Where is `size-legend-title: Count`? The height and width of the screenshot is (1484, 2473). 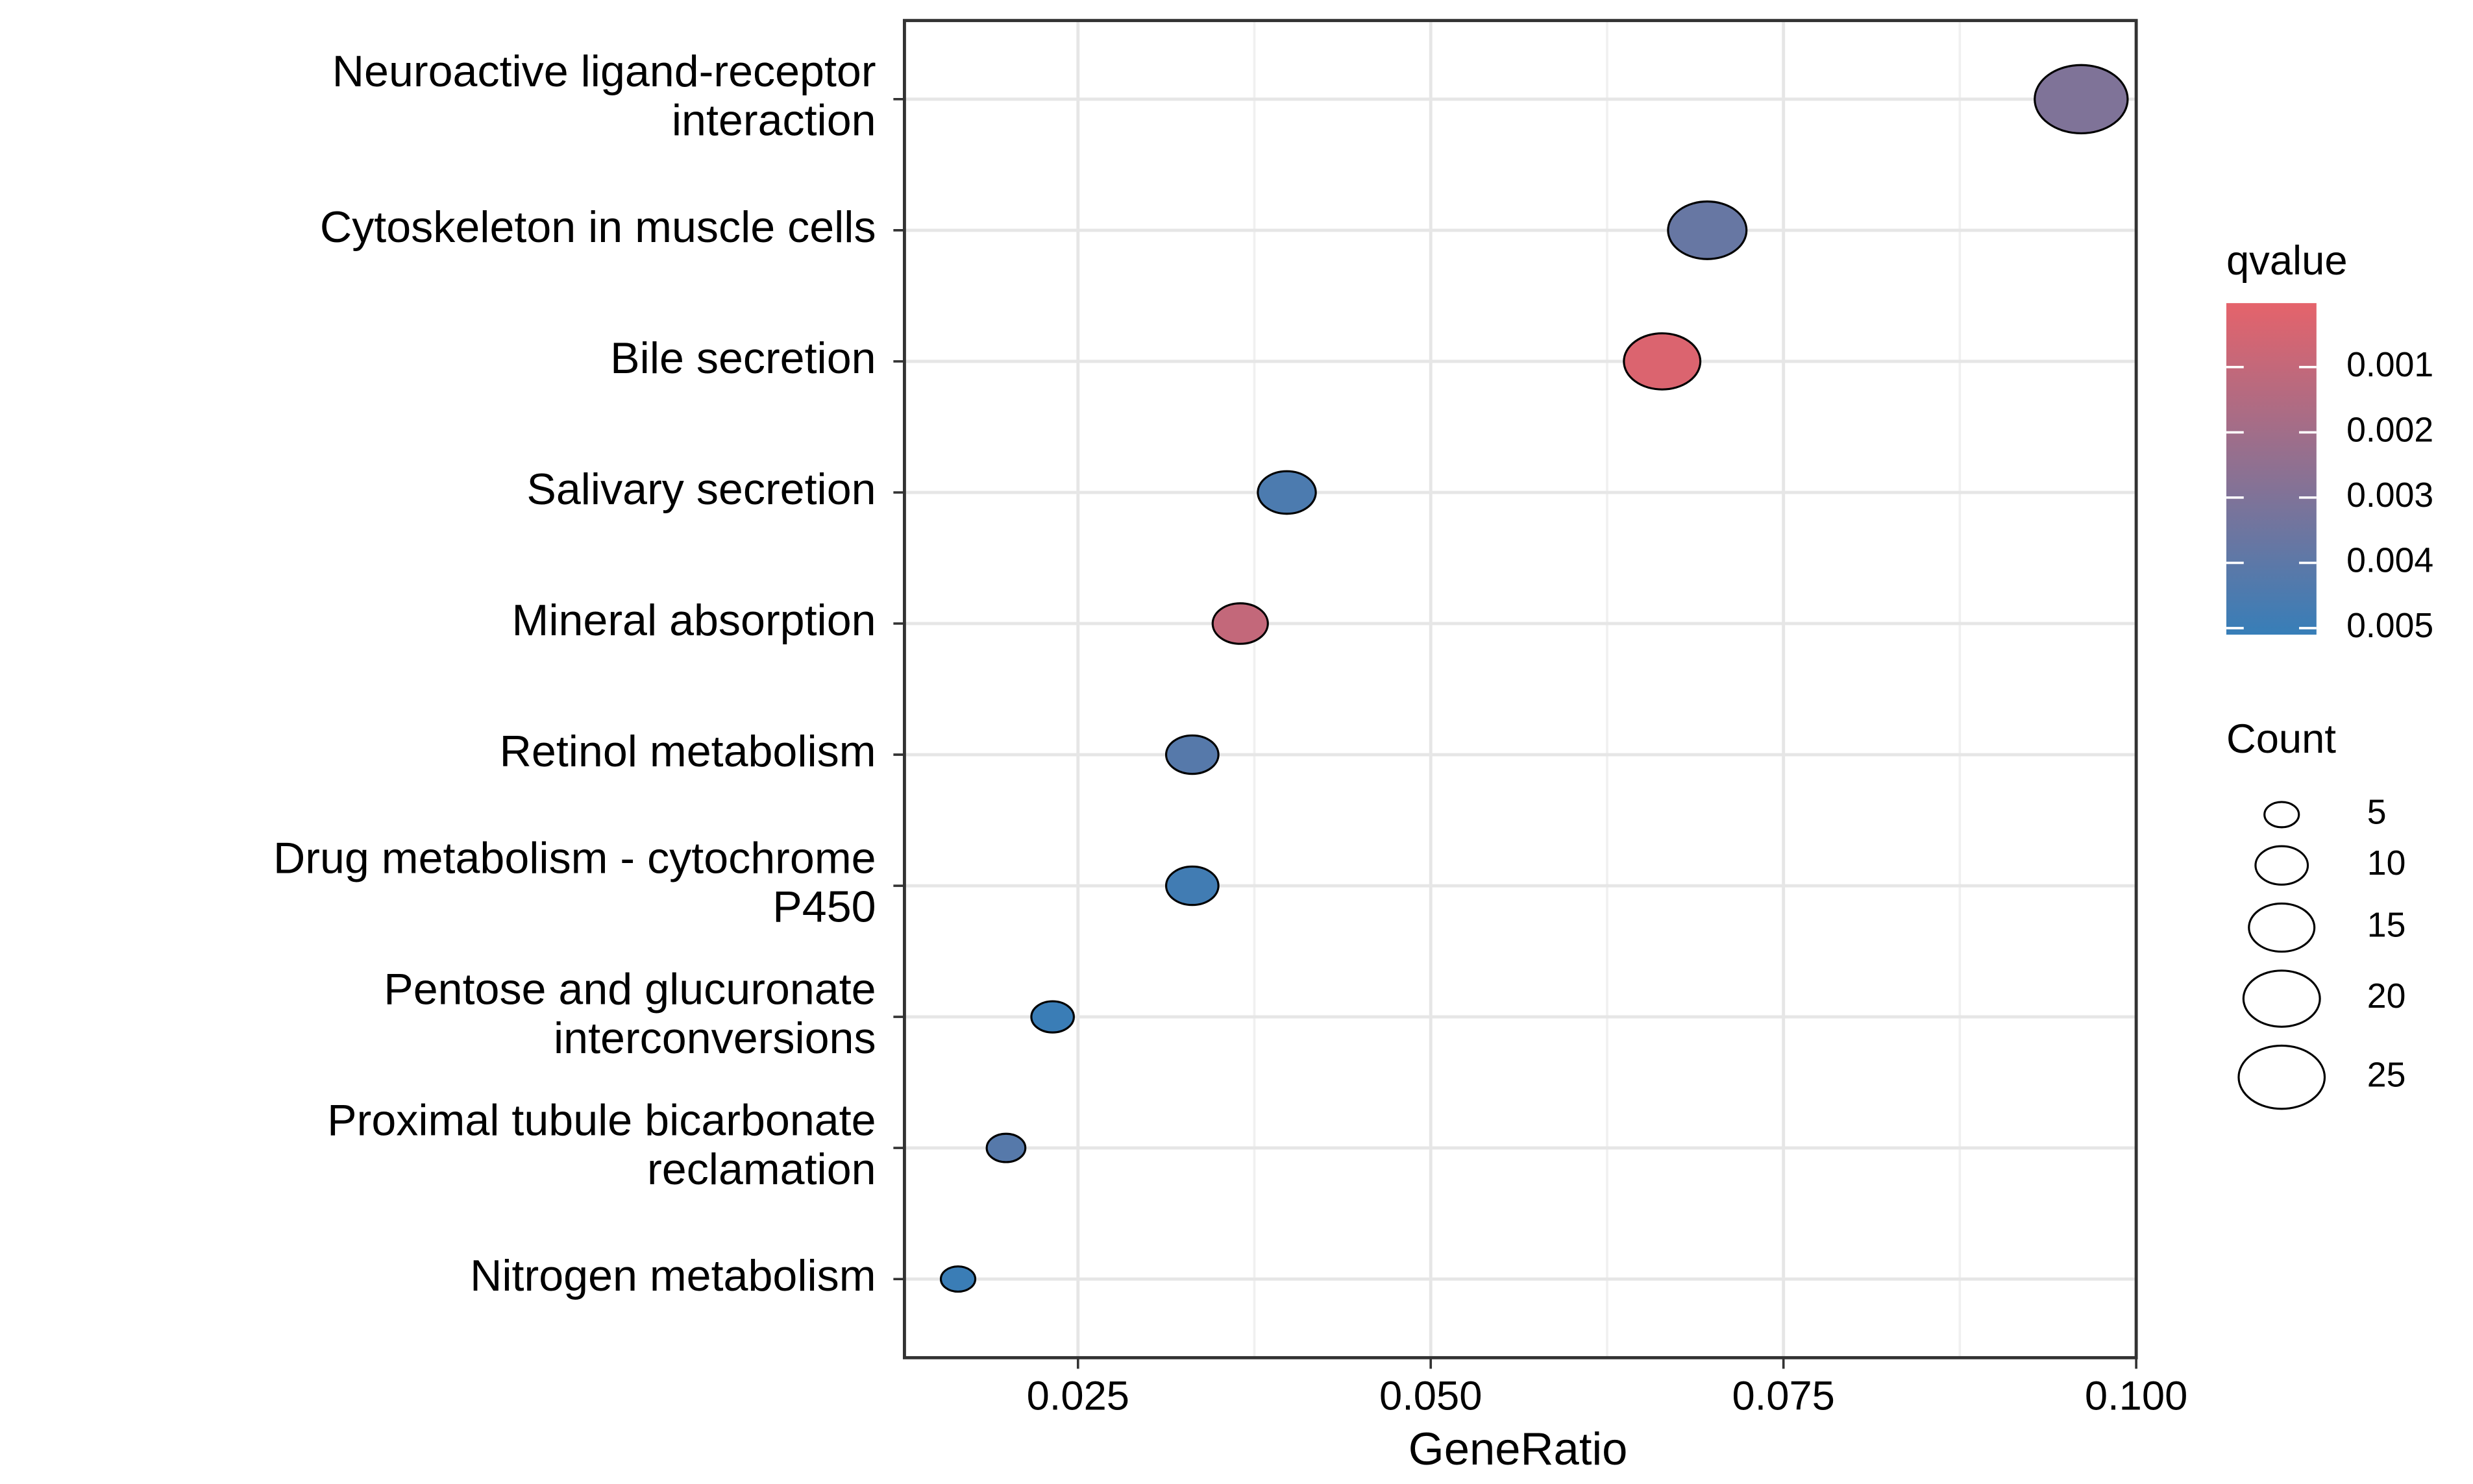 size-legend-title: Count is located at coordinates (2281, 739).